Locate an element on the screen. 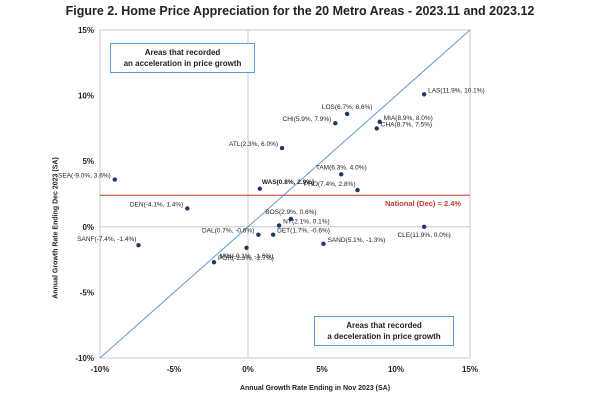 Image resolution: width=600 pixels, height=400 pixels. data-point-label: SAND(5.1%, -1.3%) is located at coordinates (356, 240).